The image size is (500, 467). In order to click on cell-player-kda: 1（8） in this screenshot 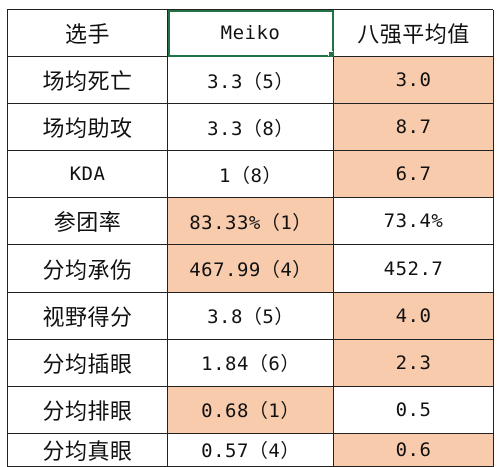, I will do `click(251, 175)`.